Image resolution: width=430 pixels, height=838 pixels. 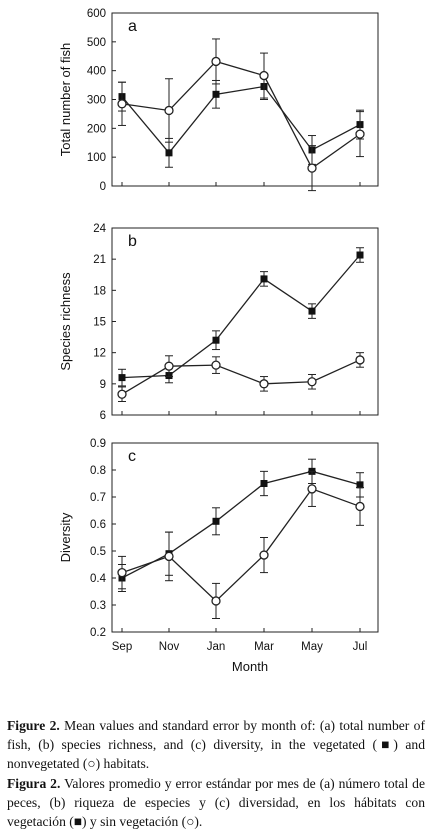 I want to click on y-tick-label: 600, so click(x=96, y=14).